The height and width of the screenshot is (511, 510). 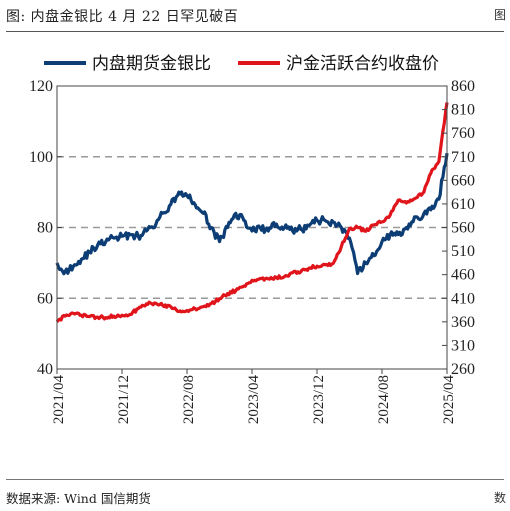 I want to click on x-tick-label: 2022/08, so click(x=189, y=399).